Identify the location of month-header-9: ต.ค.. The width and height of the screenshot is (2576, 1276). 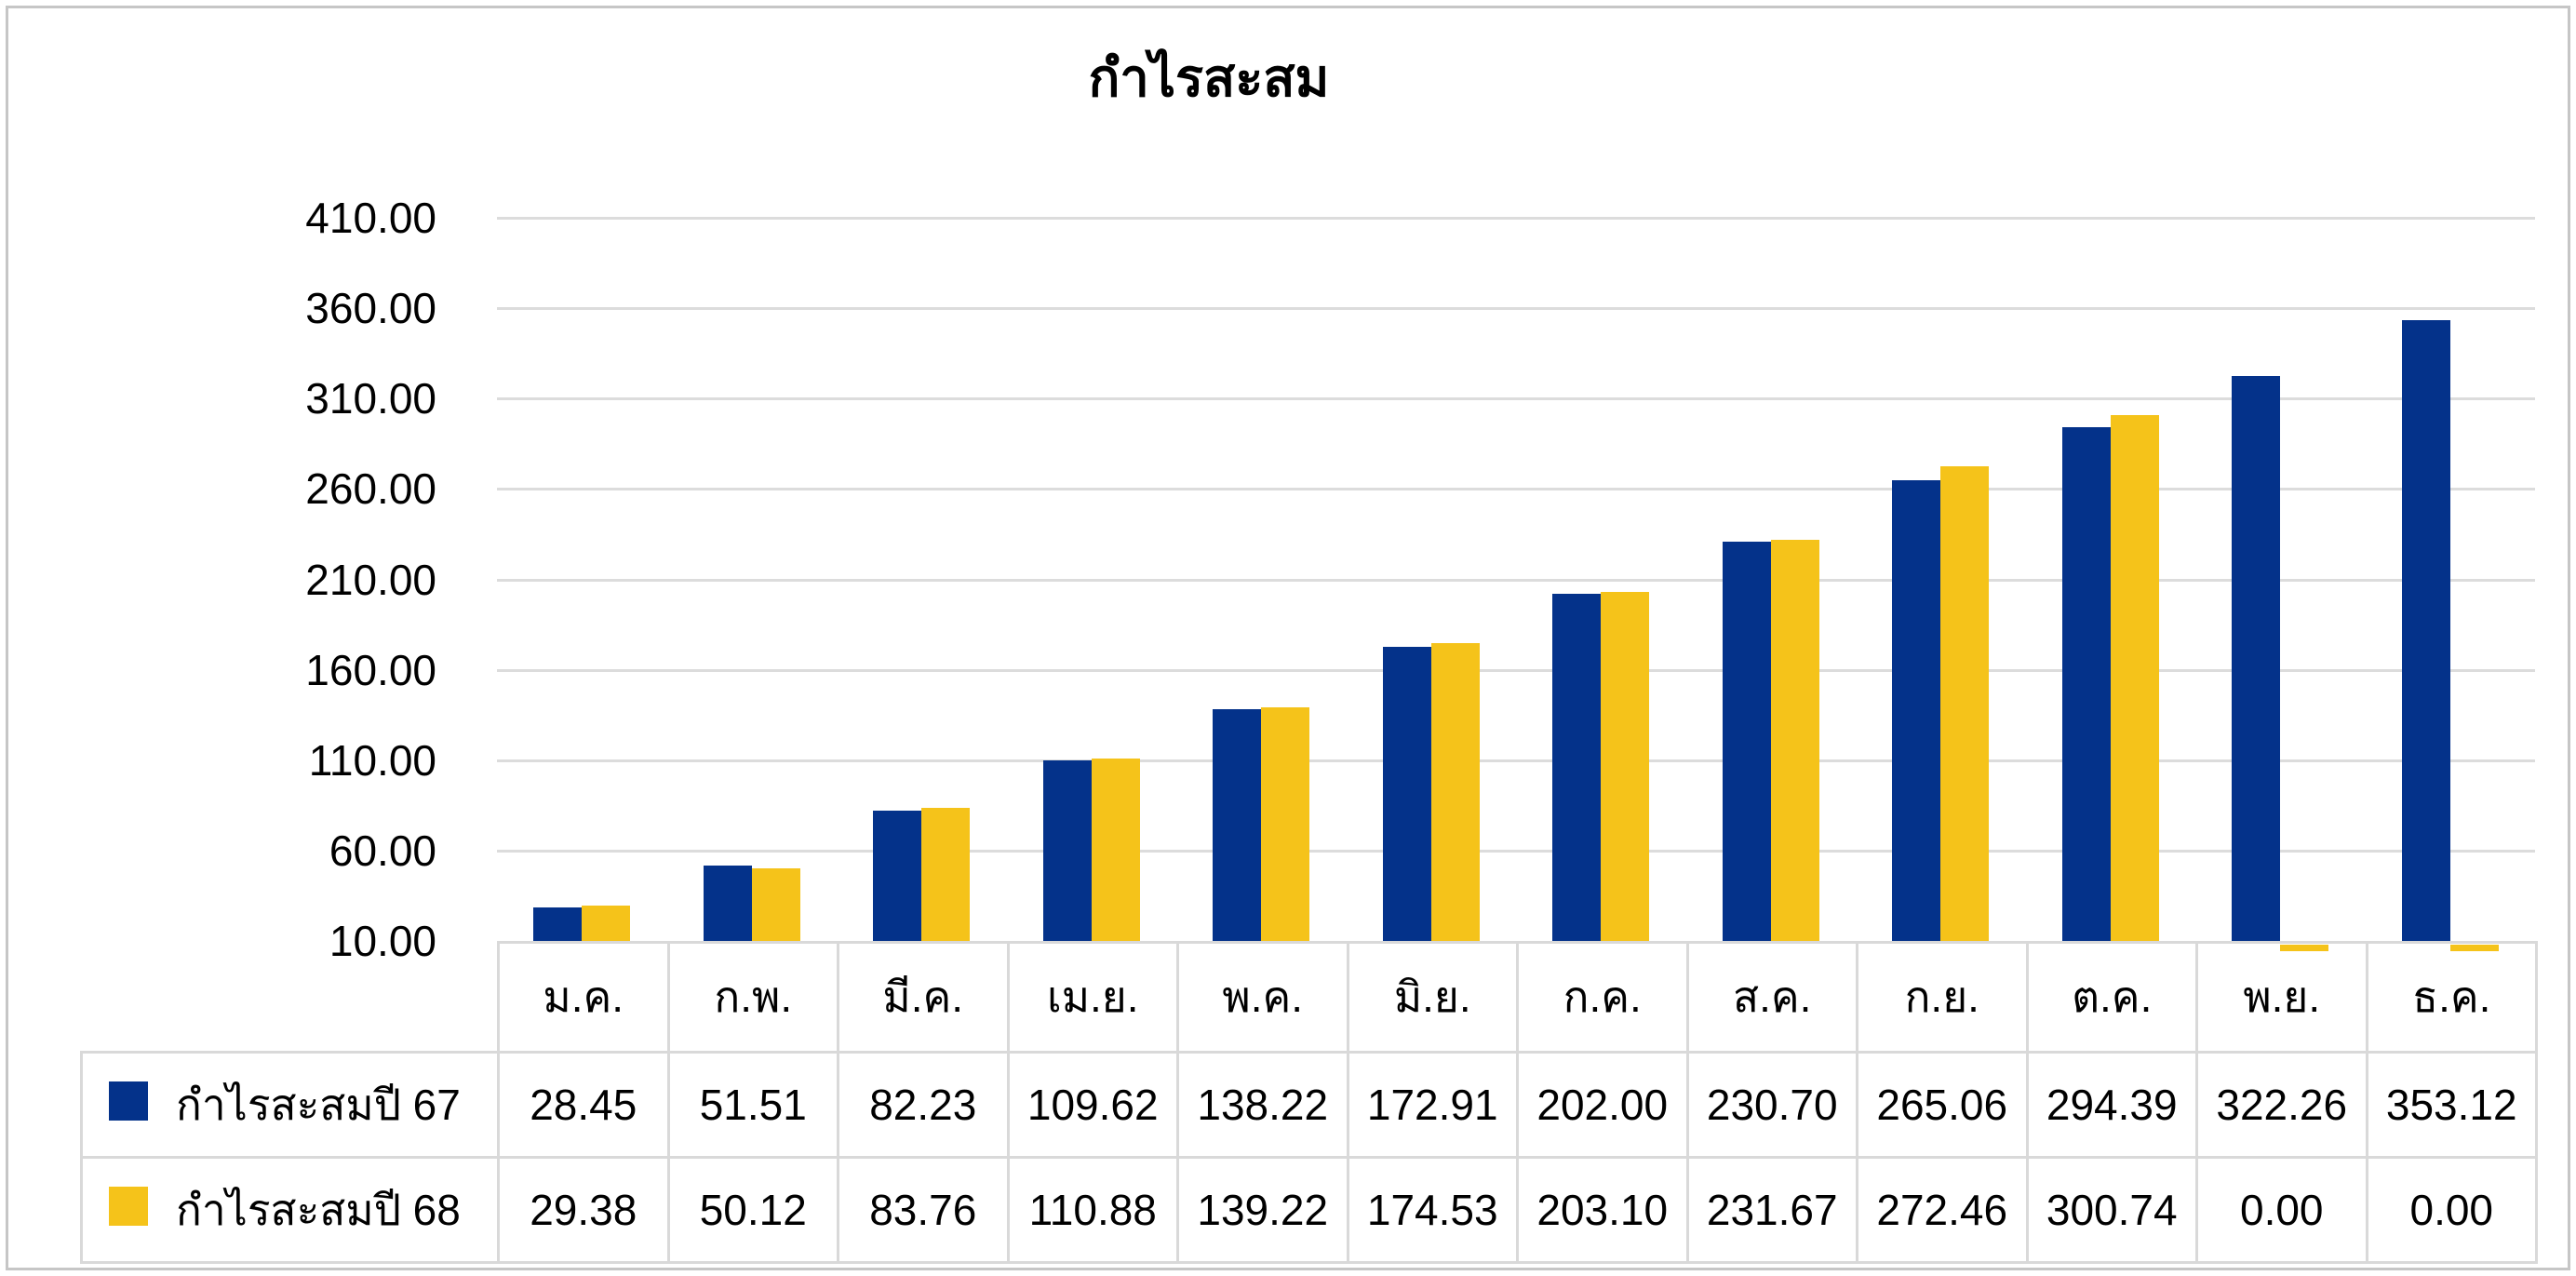
(2111, 997).